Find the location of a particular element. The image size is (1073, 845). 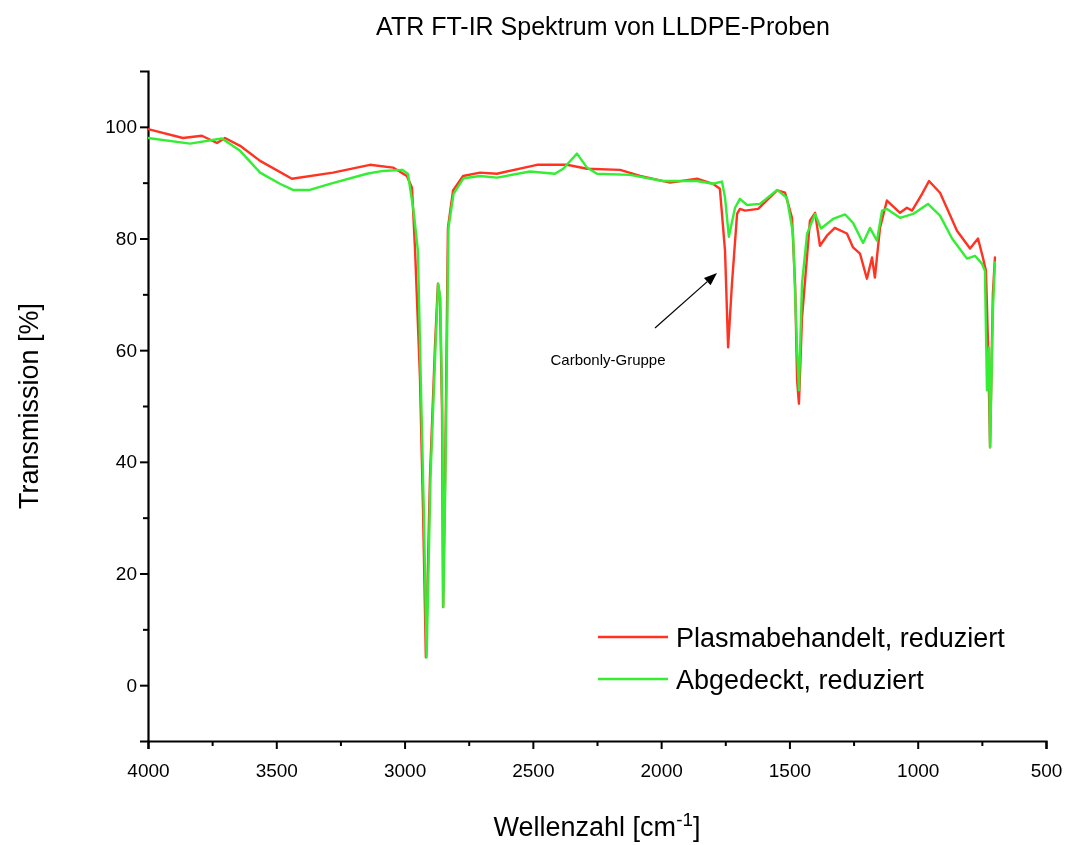

annotation: Carbonly-Gruppe is located at coordinates (608, 359).